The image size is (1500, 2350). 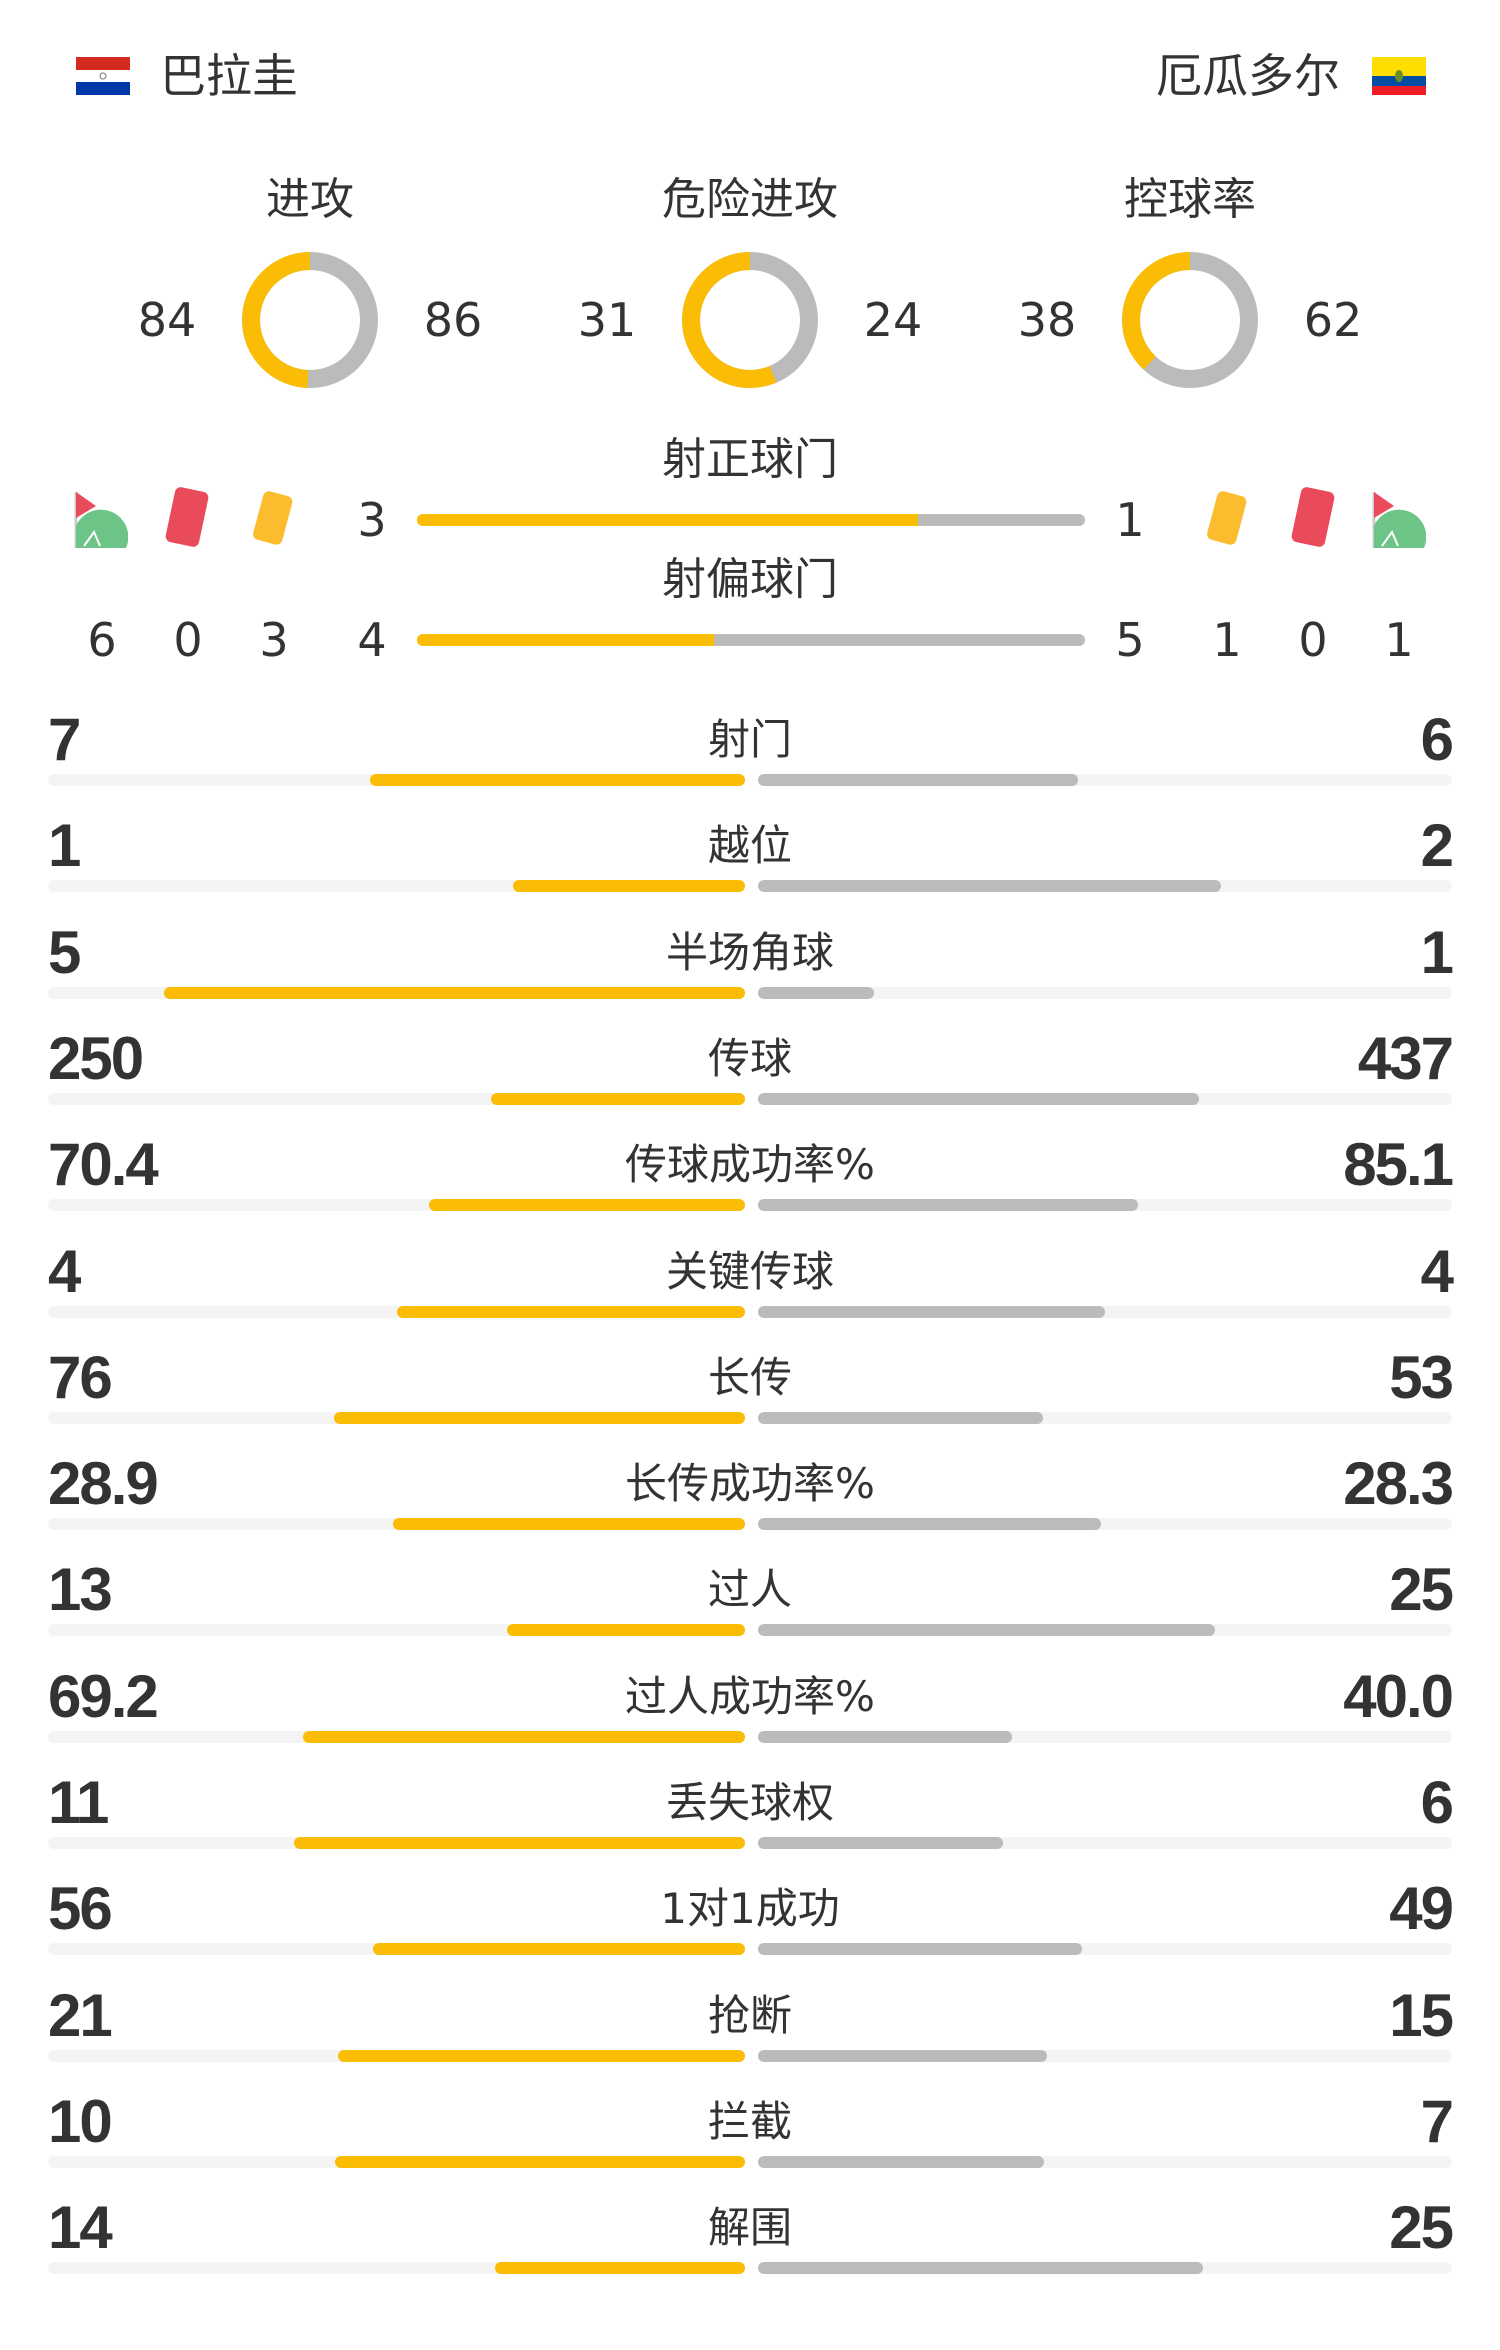 I want to click on shots-on-target-home-fill, so click(x=667, y=520).